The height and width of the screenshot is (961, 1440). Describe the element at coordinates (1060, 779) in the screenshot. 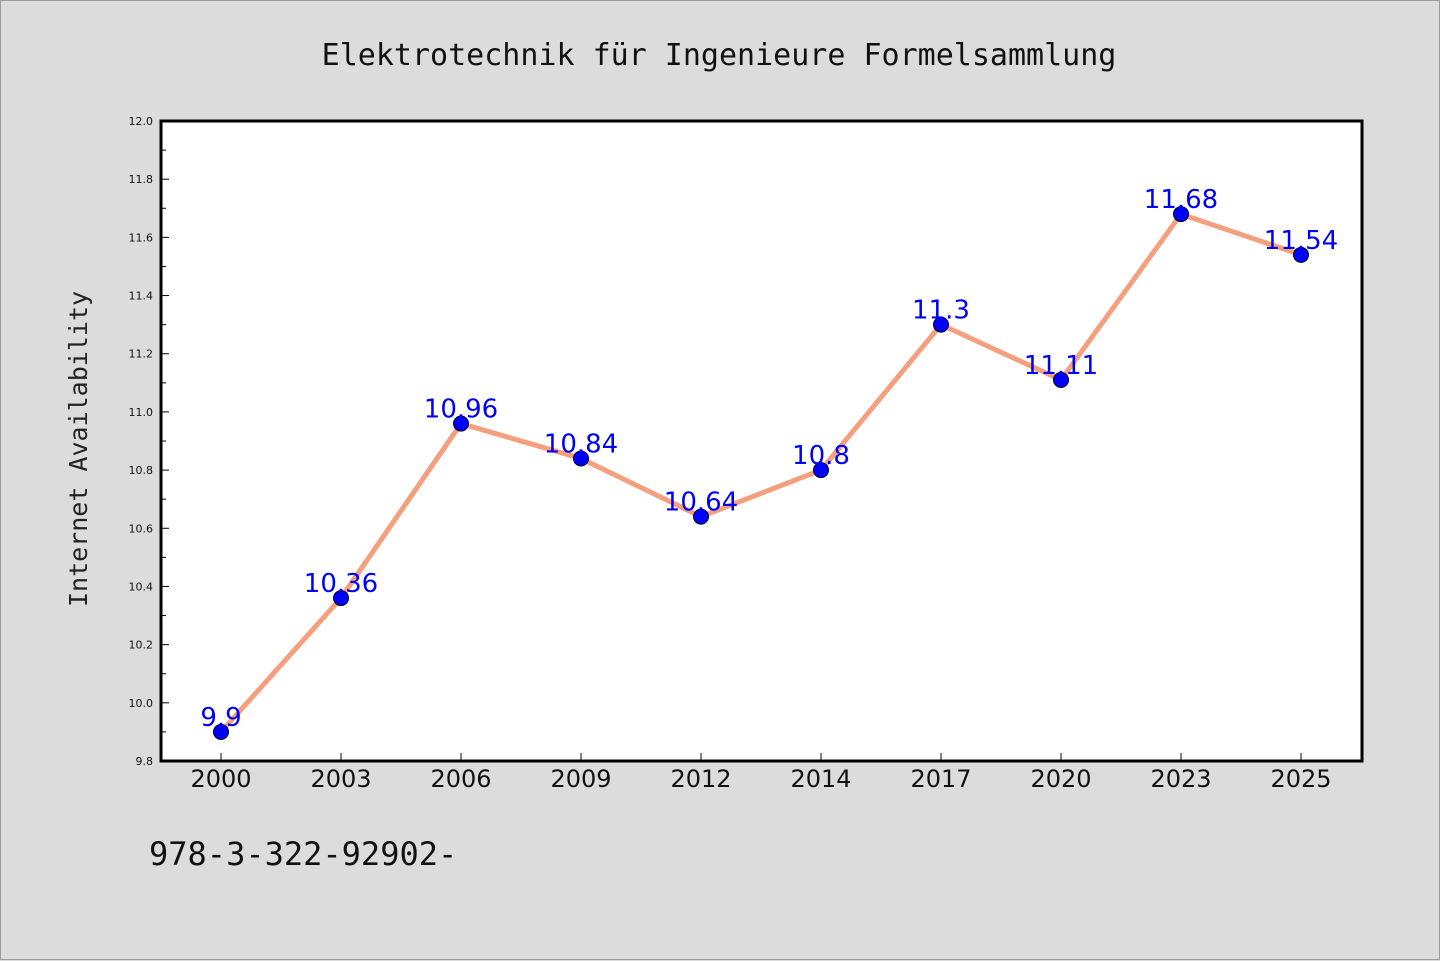

I see `x-tick-label: 2020` at that location.